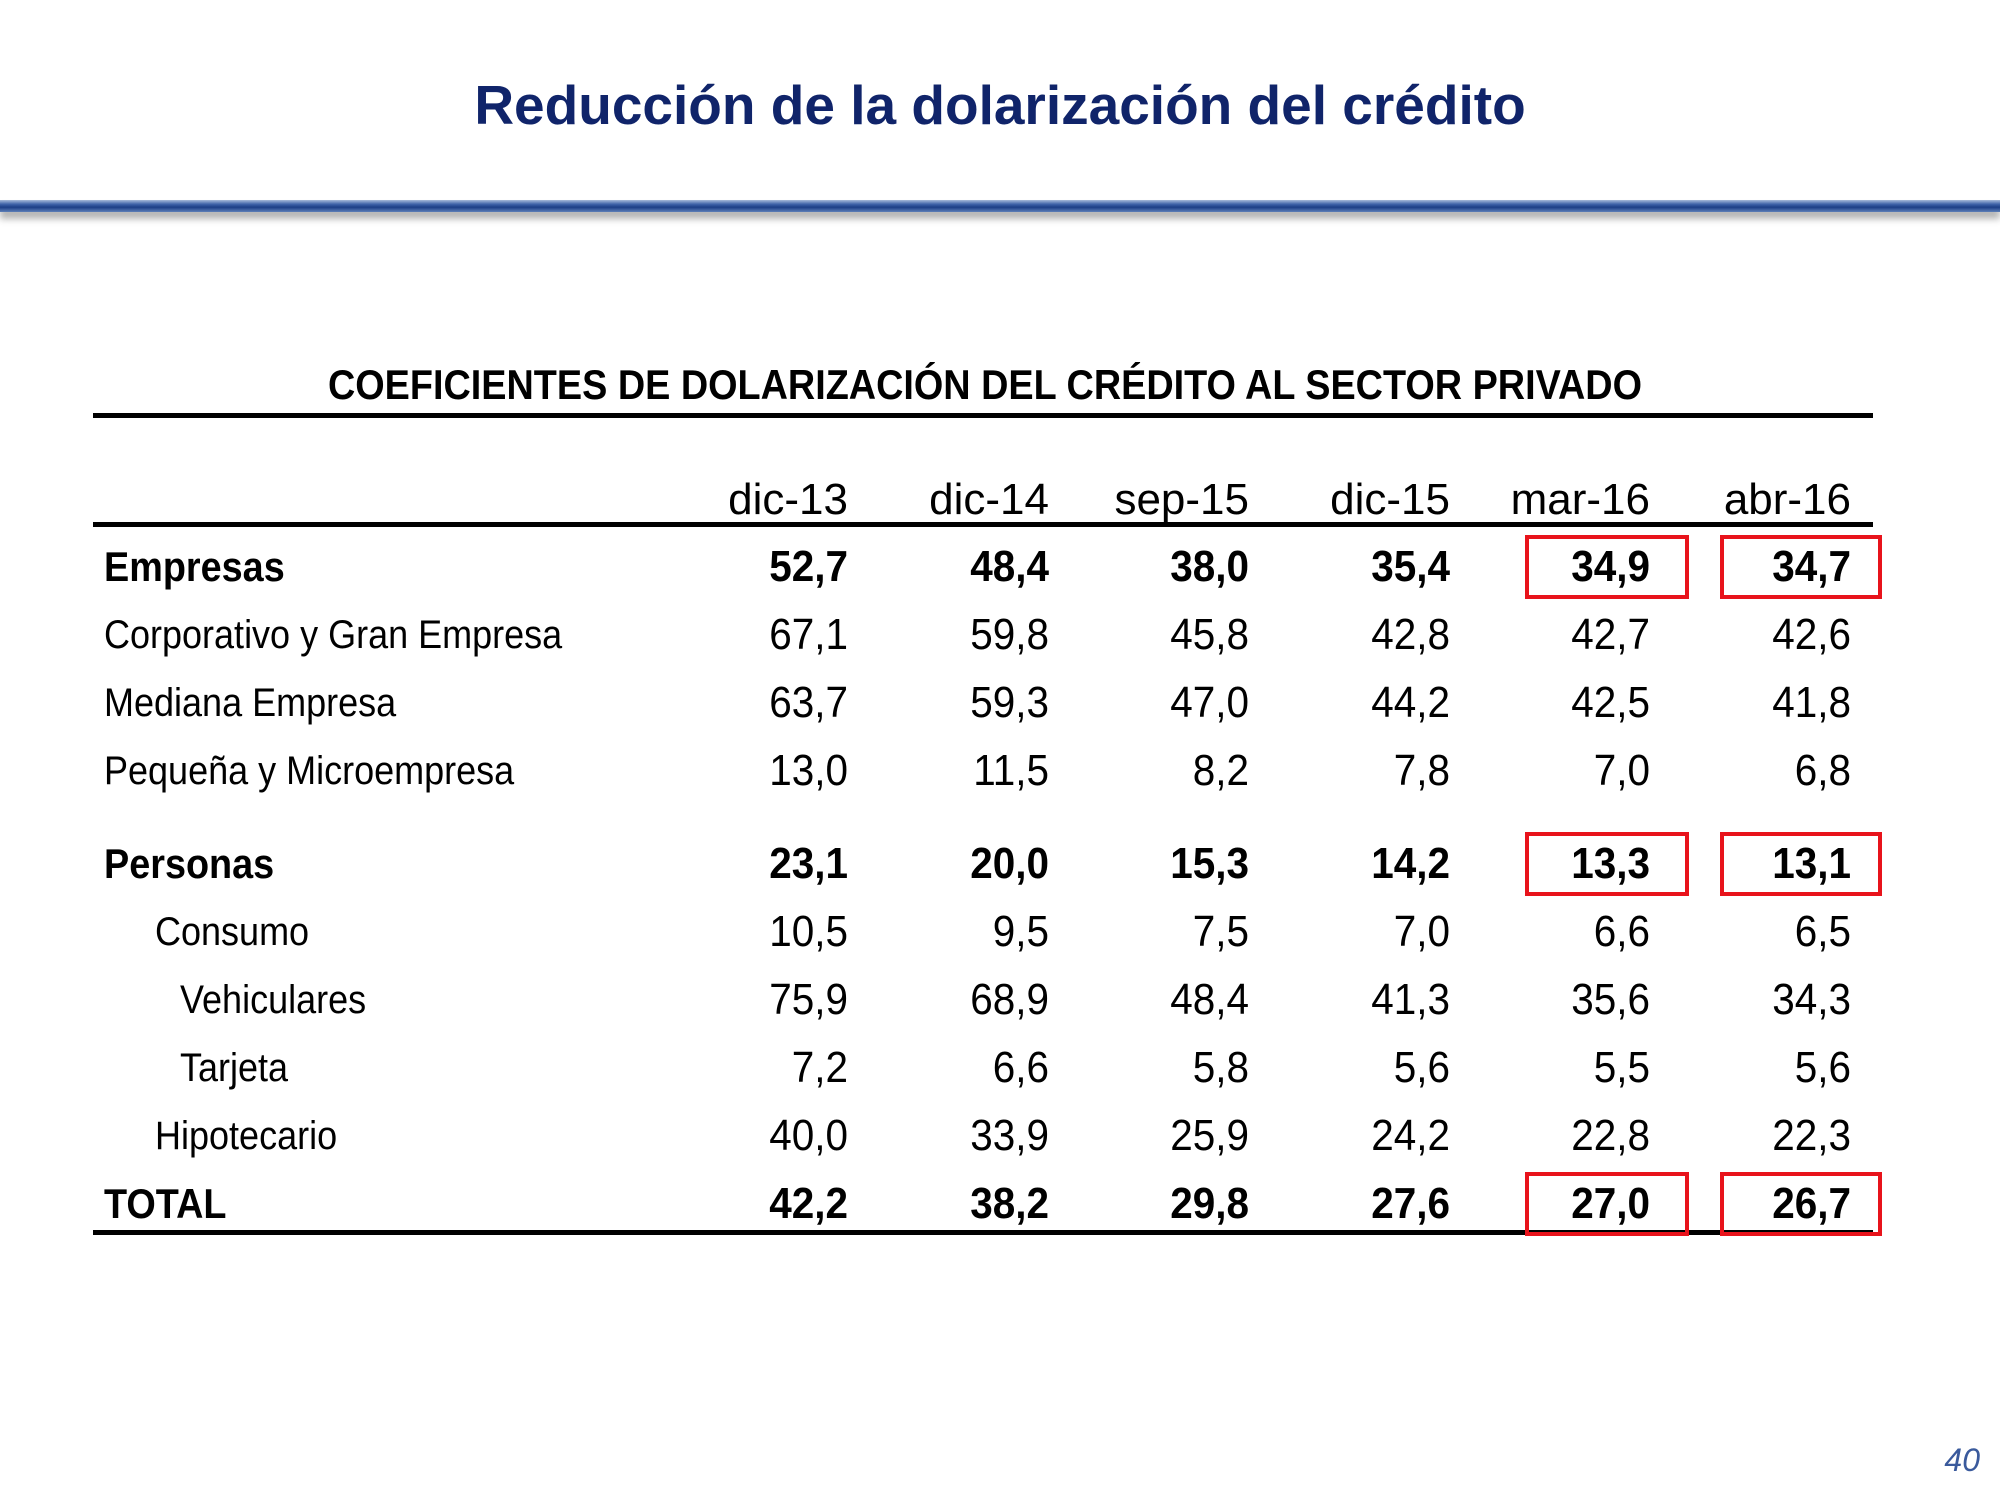 Image resolution: width=2000 pixels, height=1500 pixels. I want to click on table-cell: 59,3, so click(1009, 702).